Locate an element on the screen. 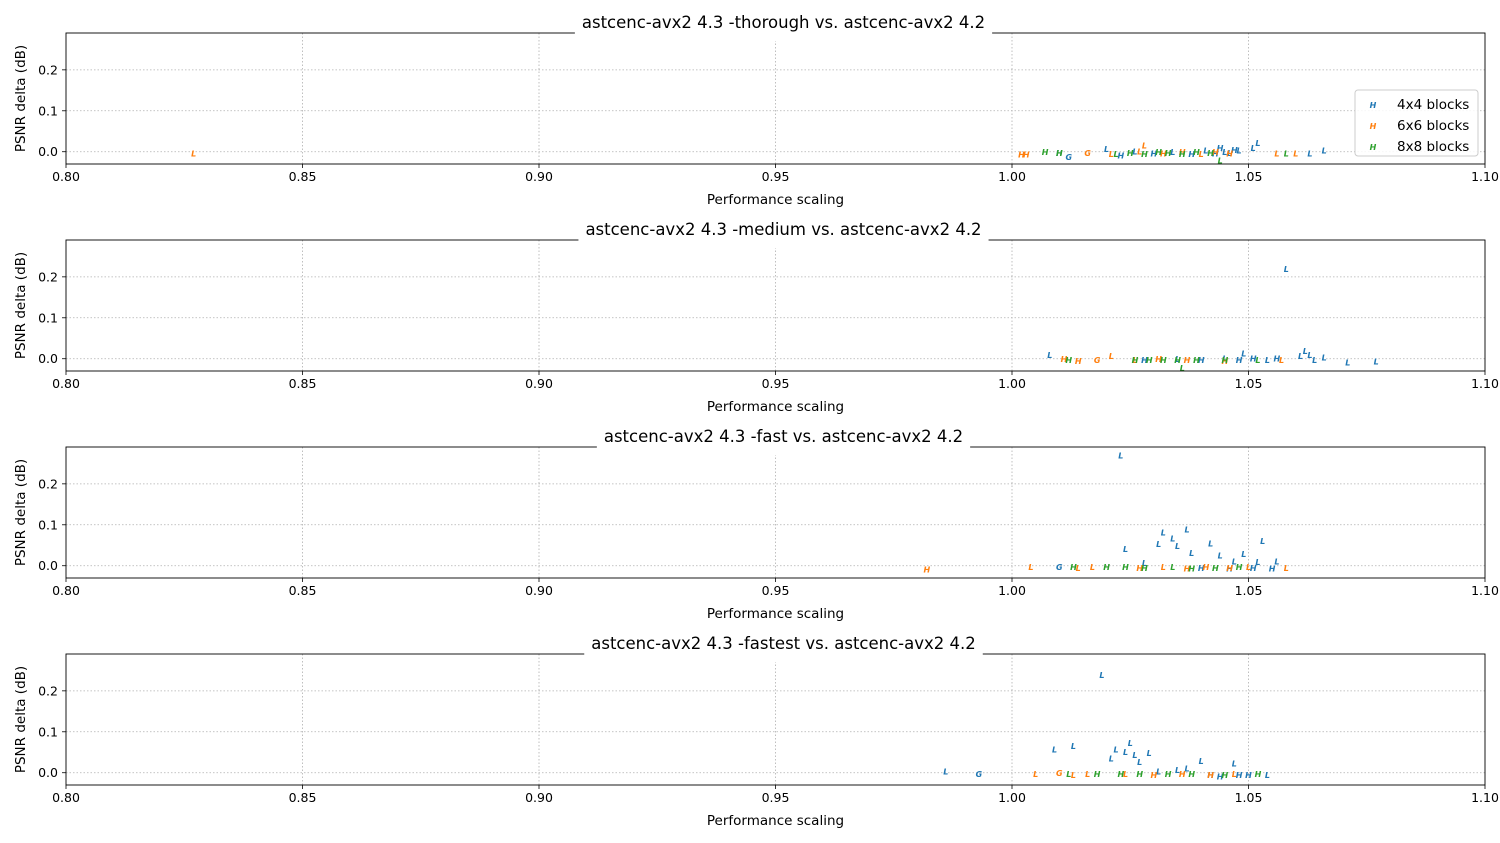 The image size is (1500, 843). x-tick-label: 1.05 is located at coordinates (1249, 176).